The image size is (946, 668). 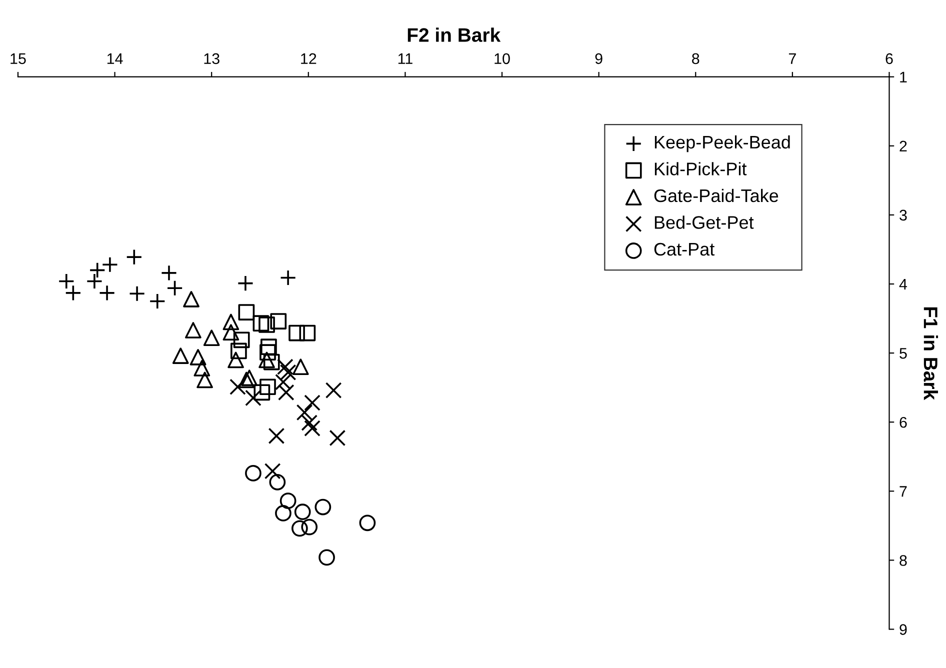 What do you see at coordinates (405, 58) in the screenshot?
I see `x-tick-label: 11` at bounding box center [405, 58].